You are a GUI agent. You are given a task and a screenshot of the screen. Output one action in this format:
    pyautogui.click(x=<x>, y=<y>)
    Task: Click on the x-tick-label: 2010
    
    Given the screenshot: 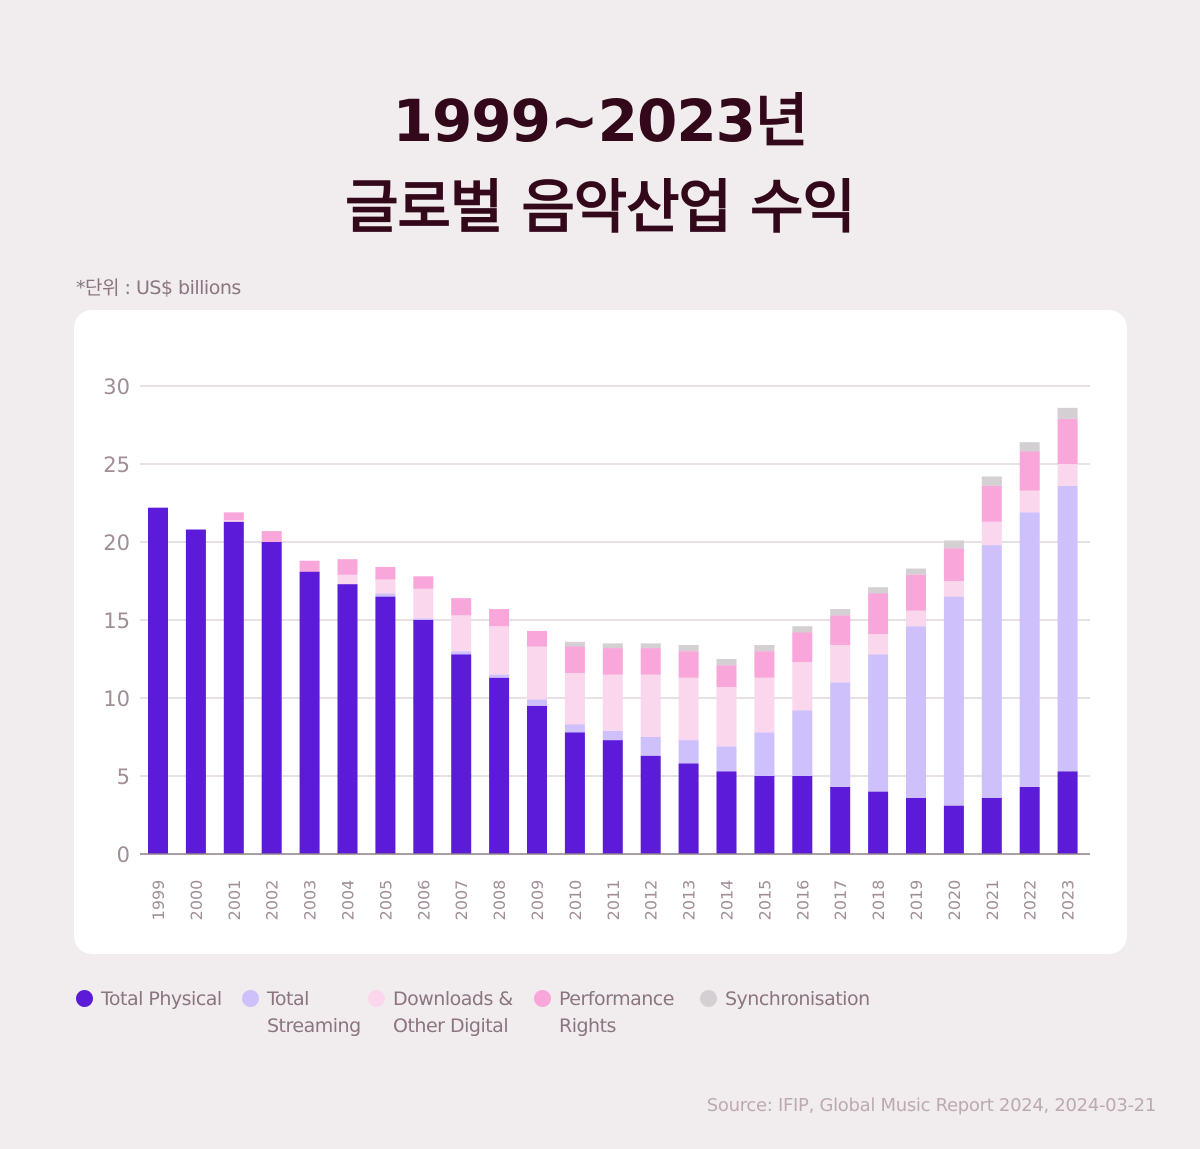 What is the action you would take?
    pyautogui.click(x=575, y=900)
    